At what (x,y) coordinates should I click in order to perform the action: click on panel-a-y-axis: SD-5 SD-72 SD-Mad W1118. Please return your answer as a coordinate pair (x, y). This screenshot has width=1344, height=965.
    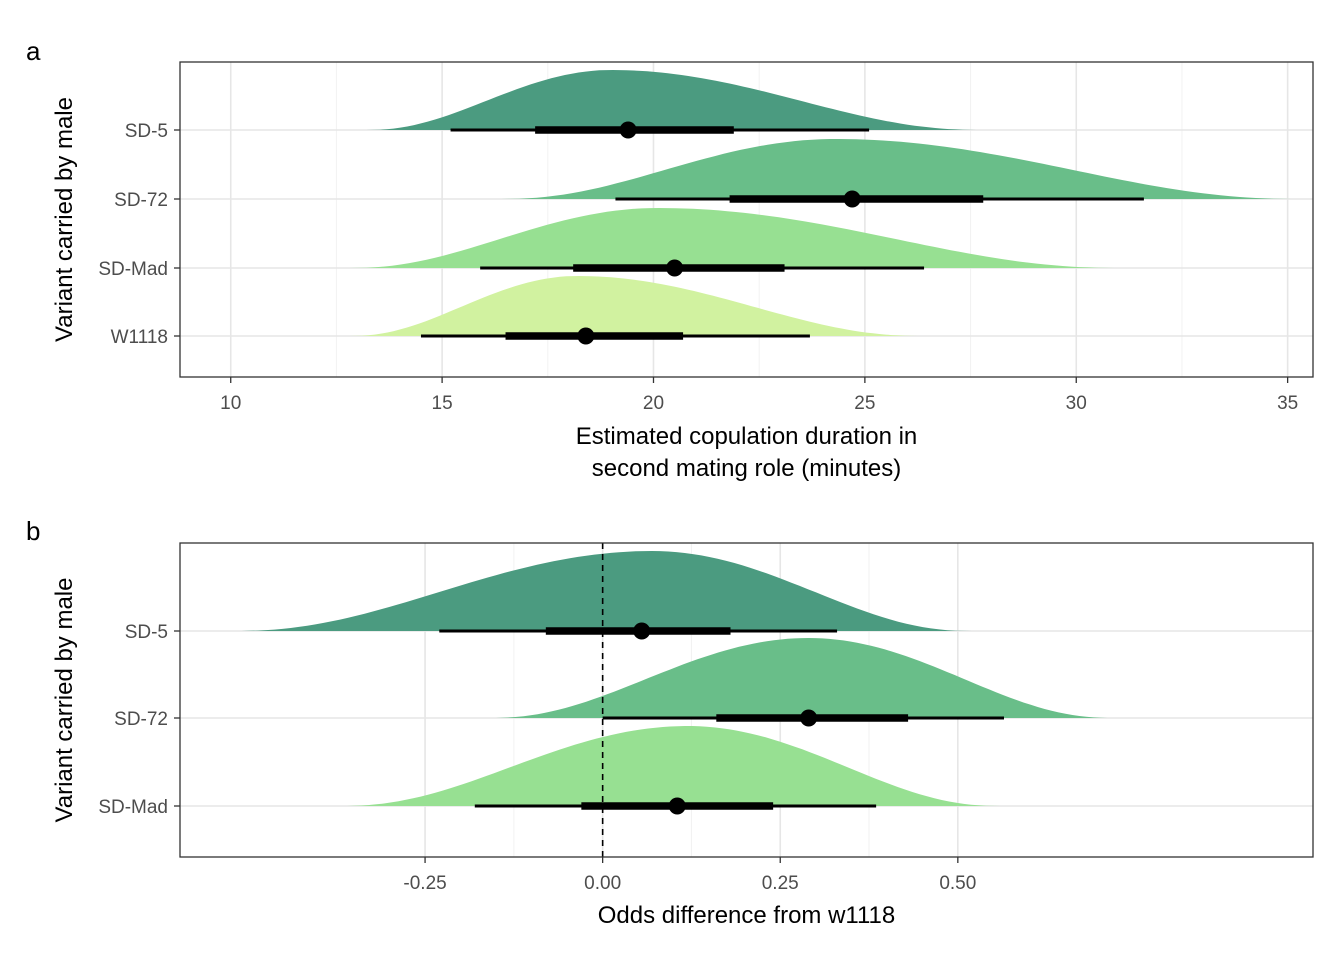
    Looking at the image, I should click on (139, 234).